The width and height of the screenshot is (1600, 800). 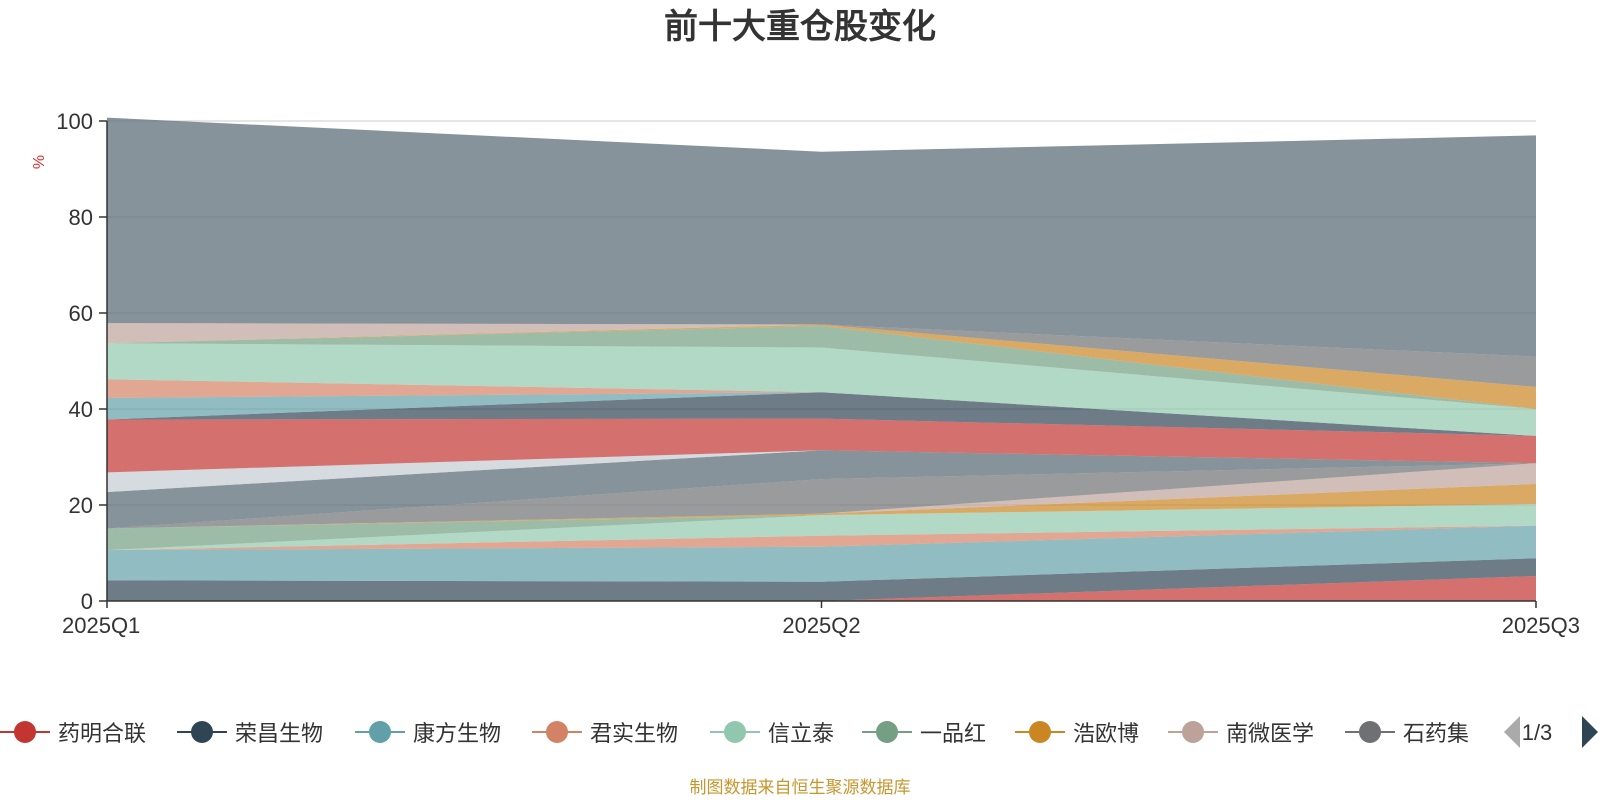 I want to click on legend-next-arrow-icon, so click(x=1590, y=732).